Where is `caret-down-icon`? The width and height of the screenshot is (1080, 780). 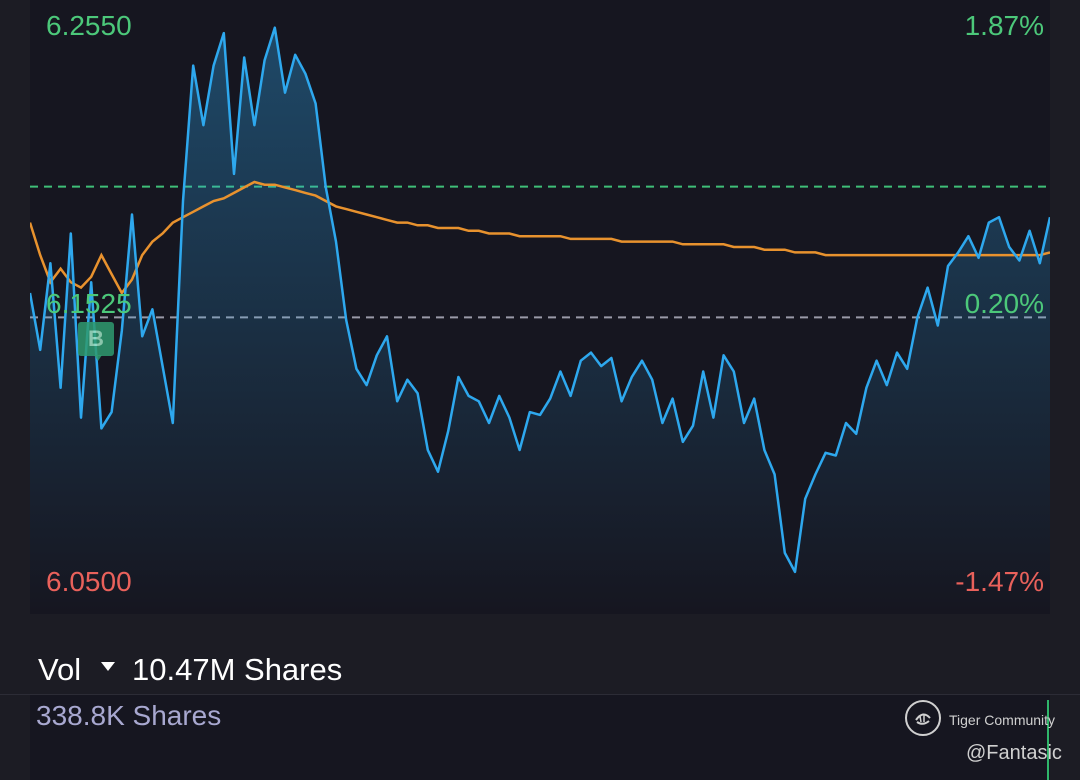 caret-down-icon is located at coordinates (108, 666).